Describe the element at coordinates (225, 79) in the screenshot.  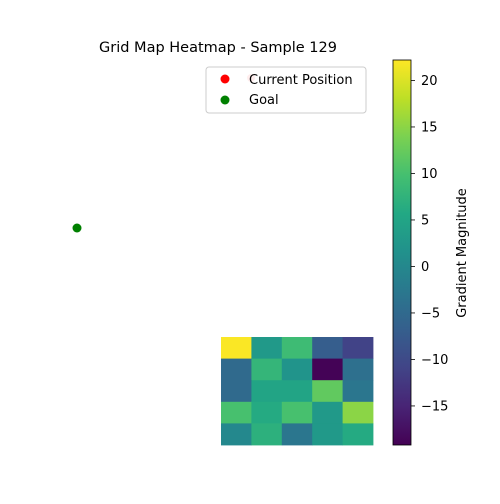
I see `legend-current-position-swatch` at that location.